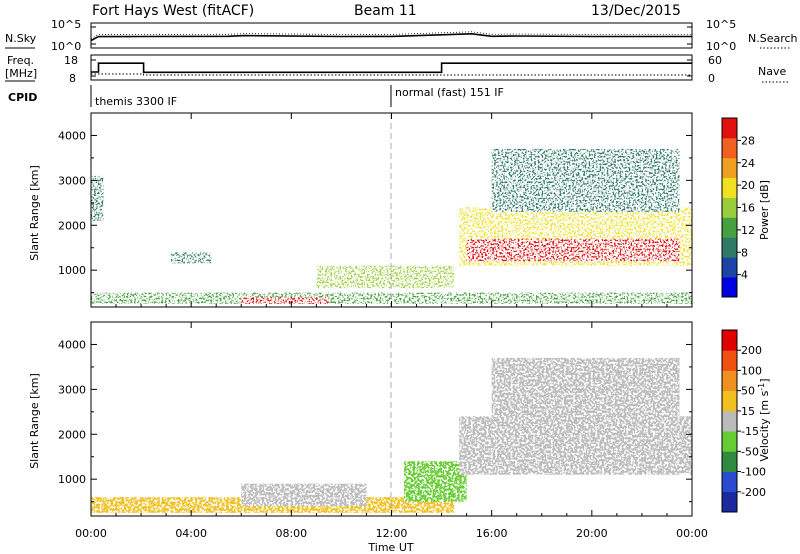 The width and height of the screenshot is (800, 554). What do you see at coordinates (753, 492) in the screenshot?
I see `colorbar-tick-label: -200` at bounding box center [753, 492].